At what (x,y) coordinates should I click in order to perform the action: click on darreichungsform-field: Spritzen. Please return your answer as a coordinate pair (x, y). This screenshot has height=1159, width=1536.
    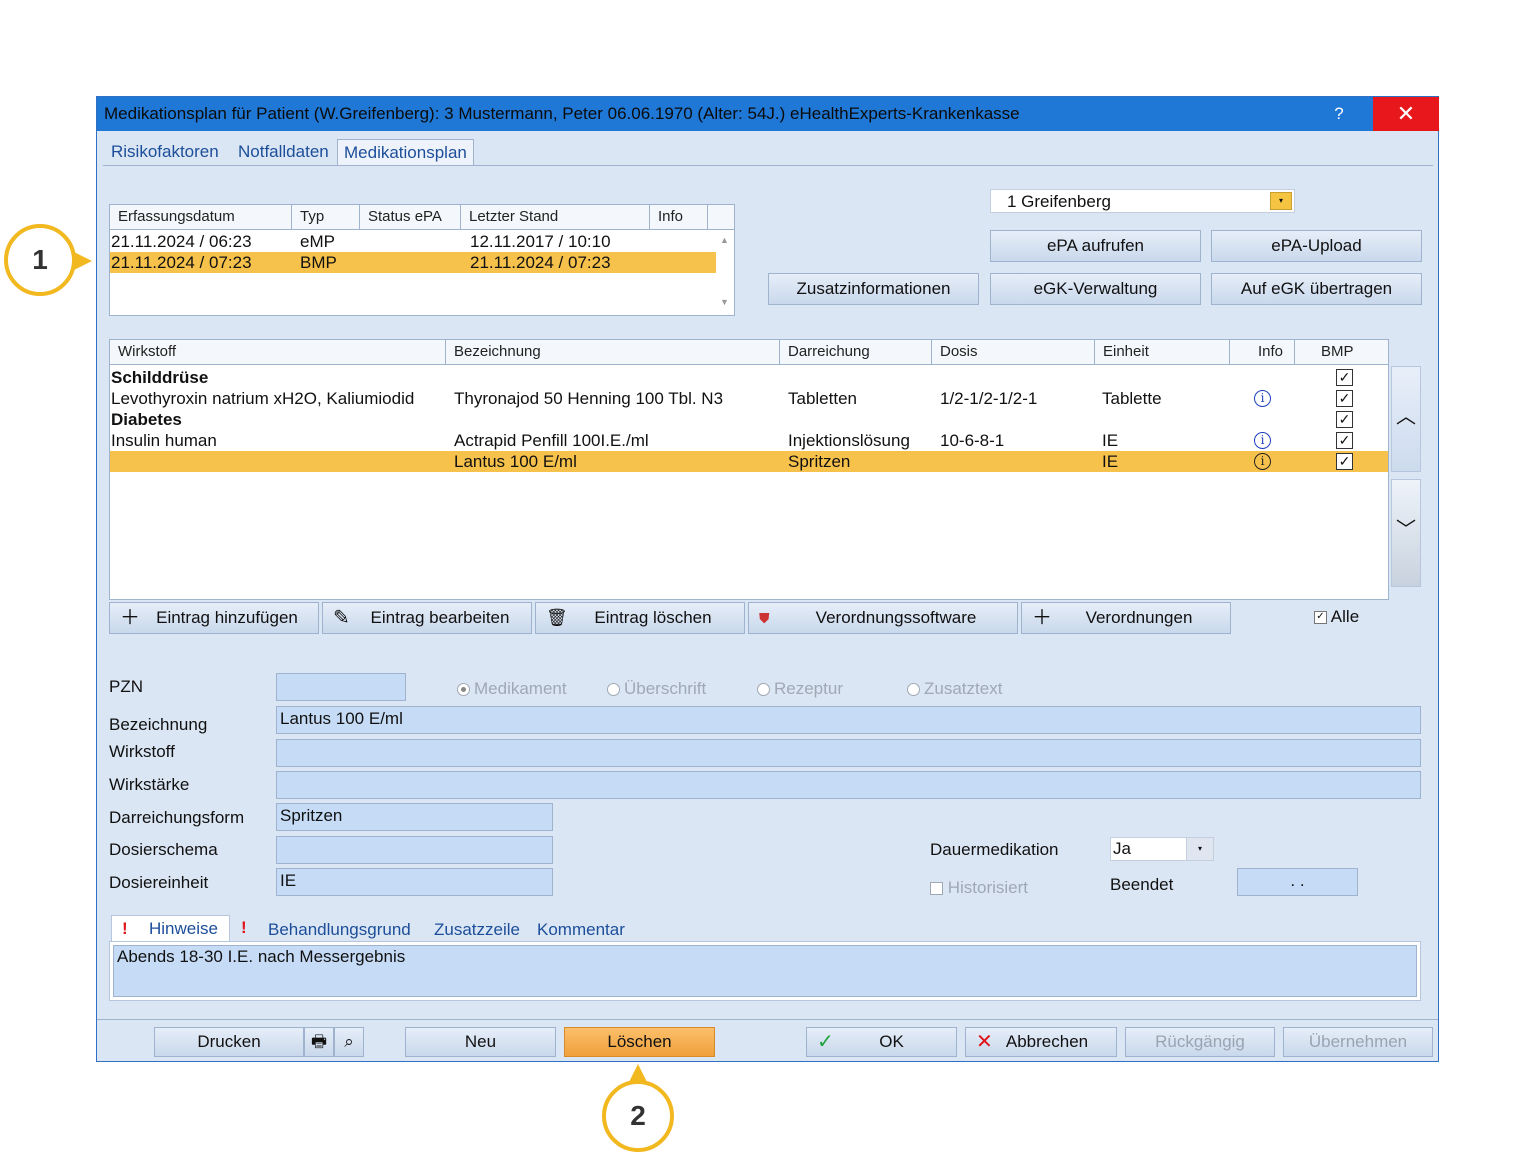
    Looking at the image, I should click on (414, 817).